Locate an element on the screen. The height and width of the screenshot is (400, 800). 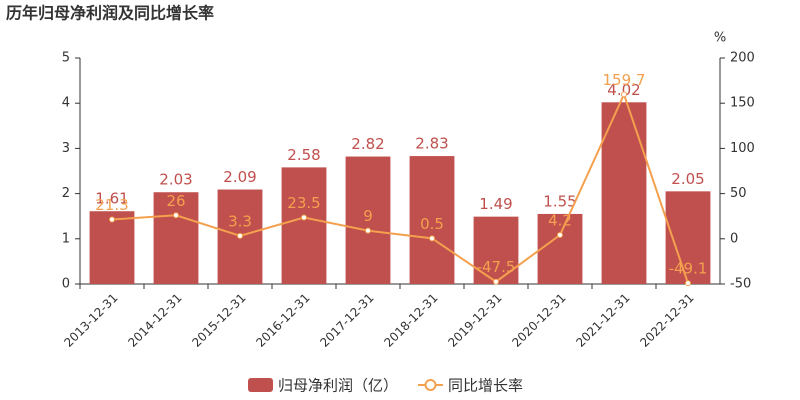
line-value-label: 159.7 is located at coordinates (624, 80).